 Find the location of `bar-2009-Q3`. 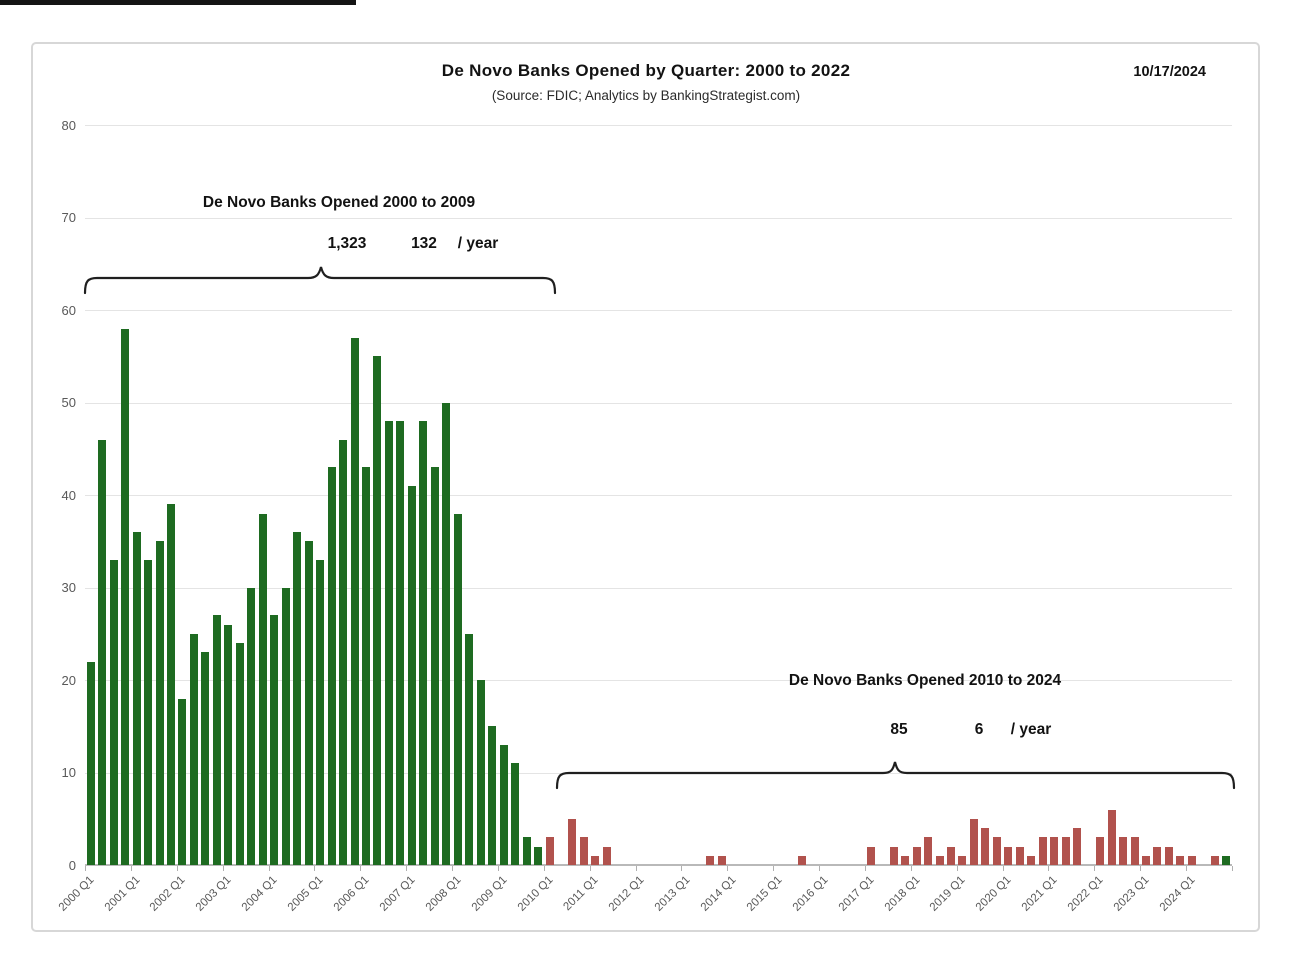

bar-2009-Q3 is located at coordinates (526, 851).